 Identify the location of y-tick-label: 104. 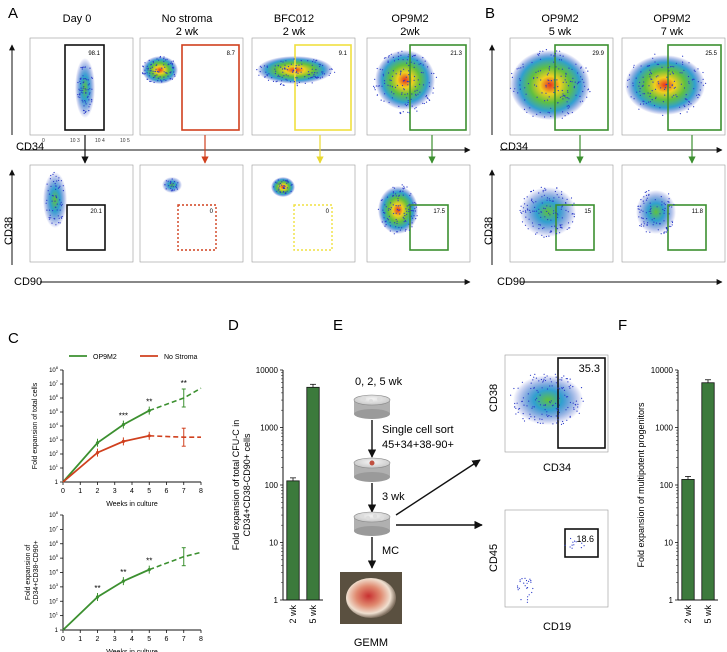
(54, 572).